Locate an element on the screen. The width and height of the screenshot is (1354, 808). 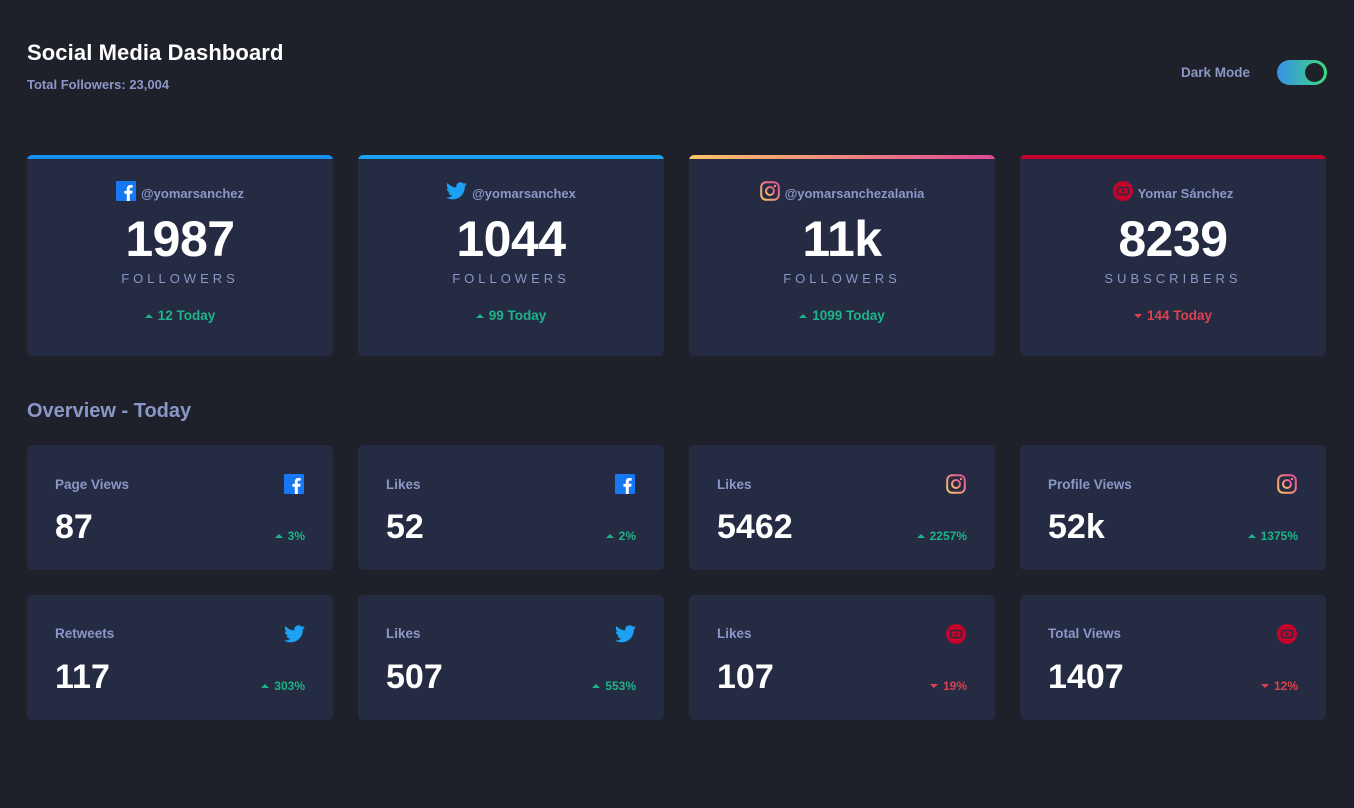
overview-value: 52k is located at coordinates (1076, 527).